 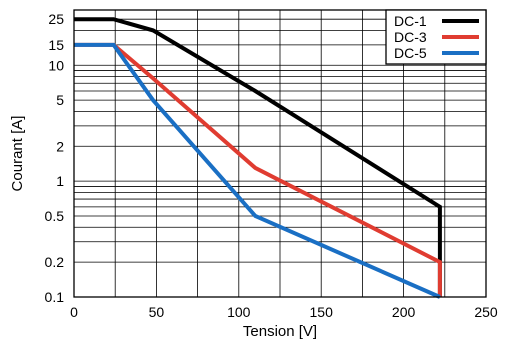 What do you see at coordinates (410, 21) in the screenshot?
I see `legend-label: DC-1` at bounding box center [410, 21].